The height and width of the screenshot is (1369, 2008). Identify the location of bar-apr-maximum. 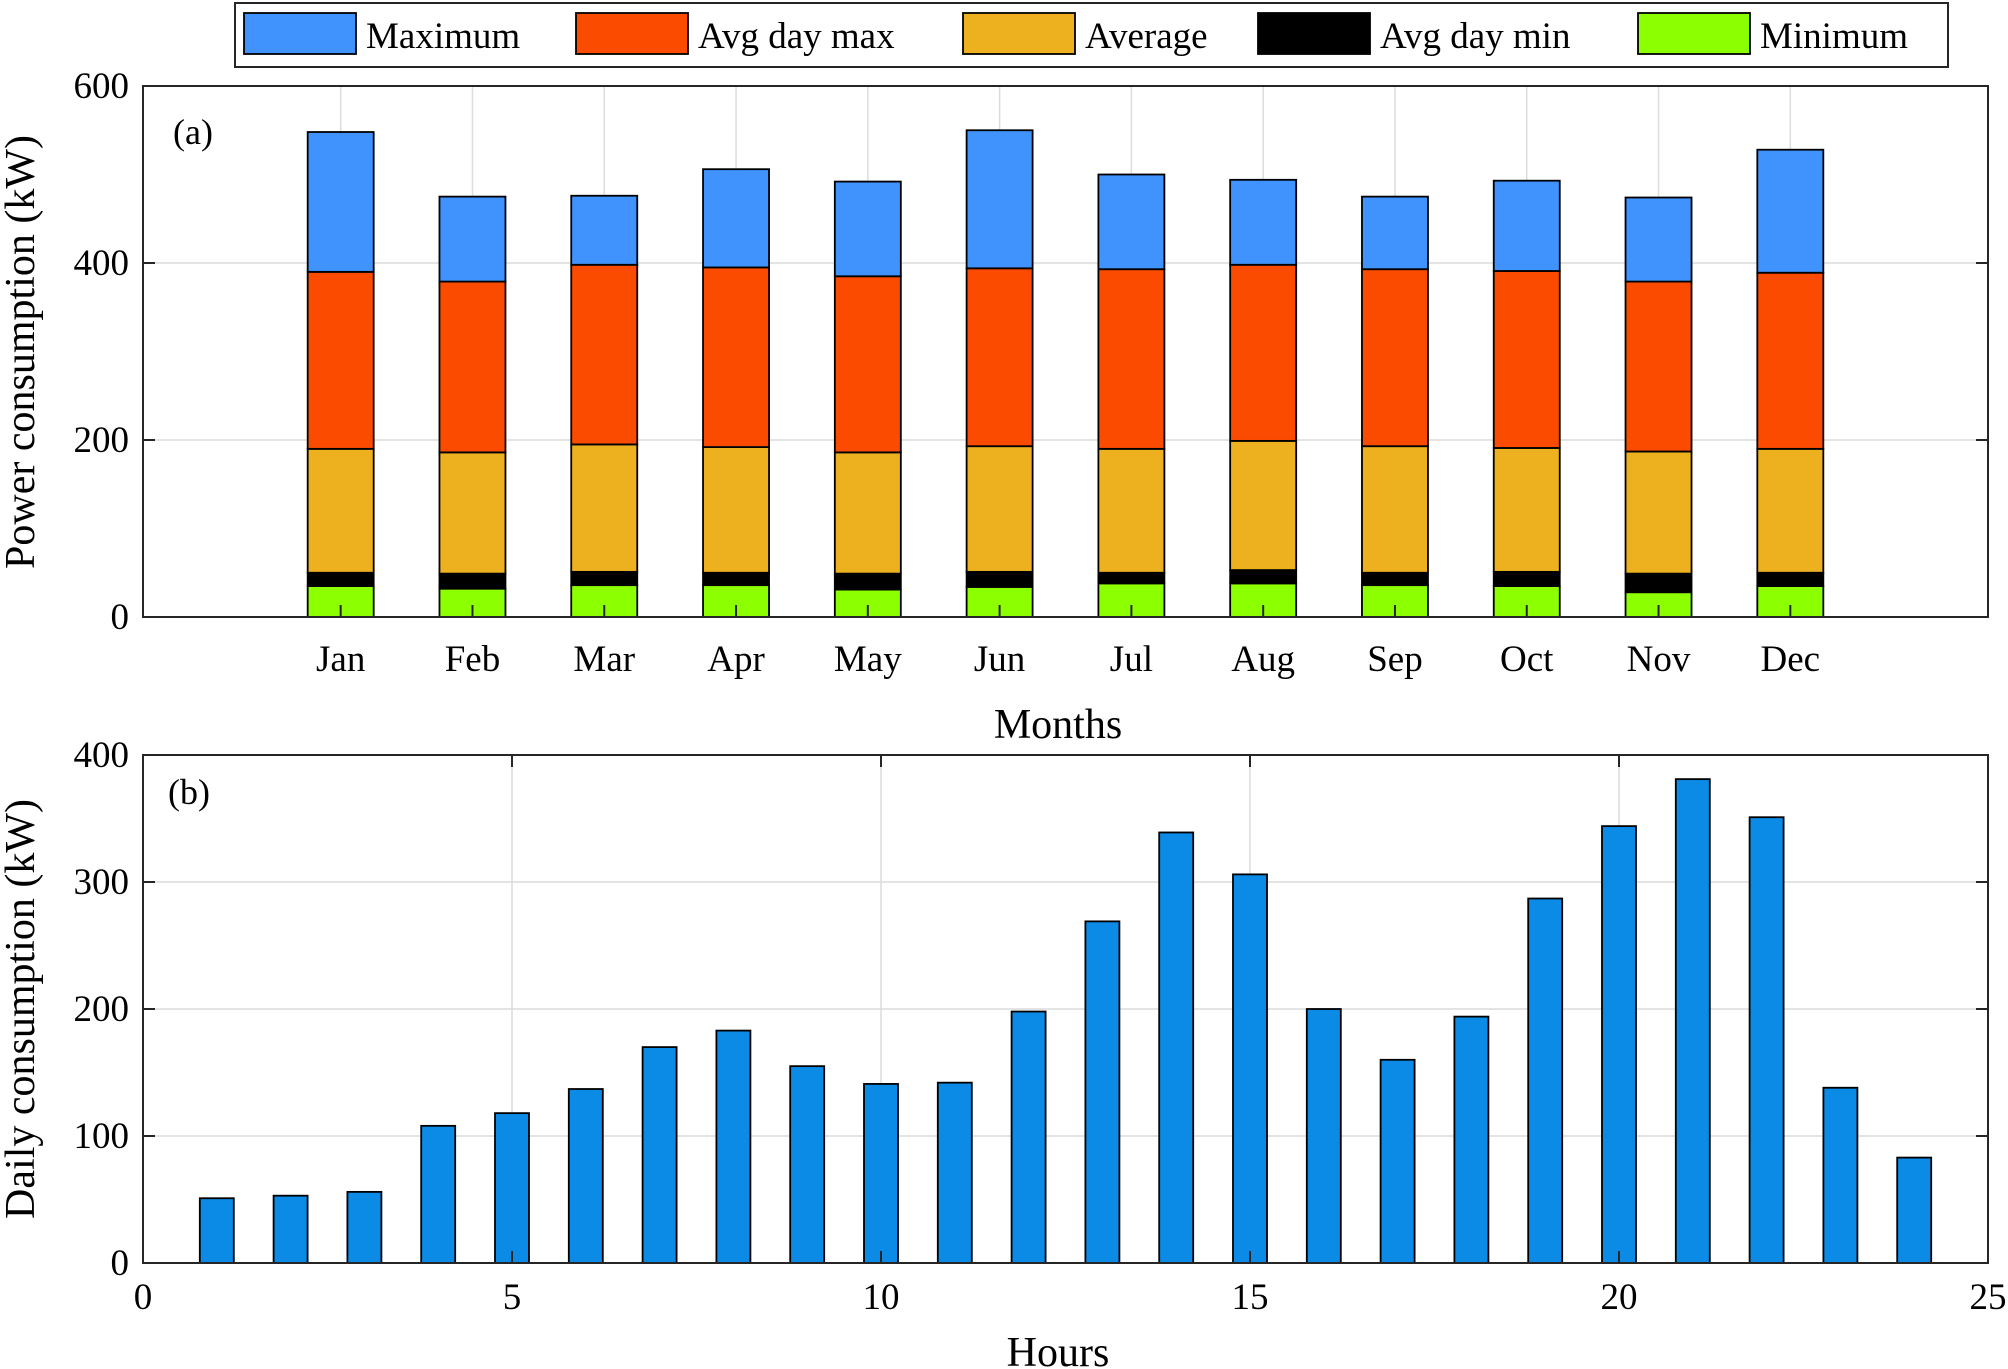
(736, 218).